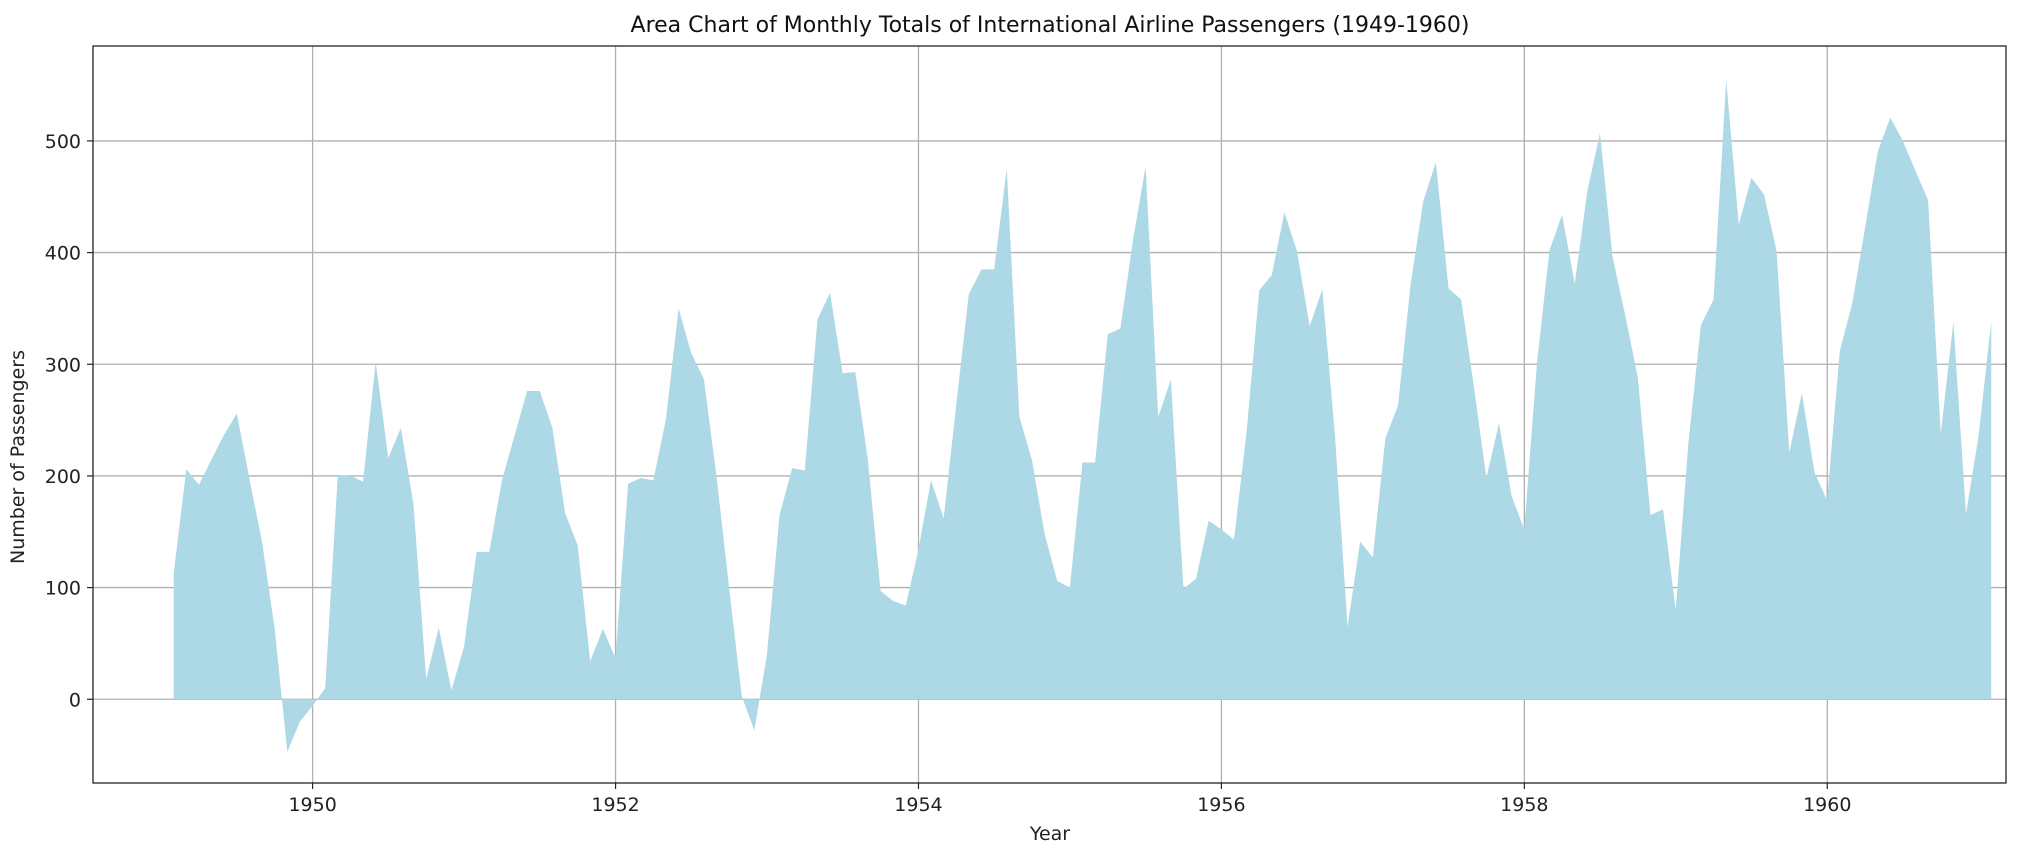 The image size is (2024, 852). Describe the element at coordinates (1827, 805) in the screenshot. I see `x-tick-label: 1960` at that location.